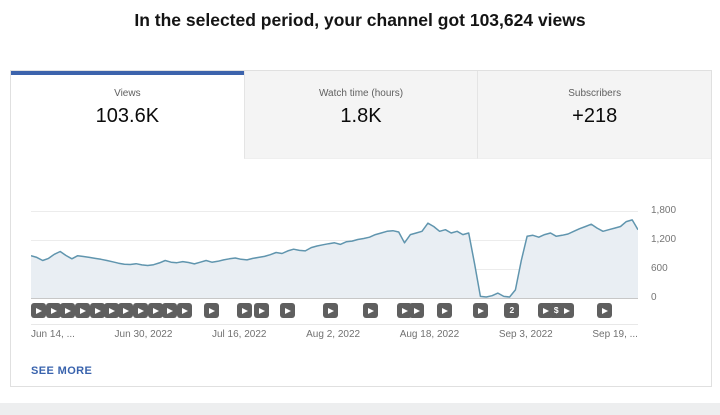  What do you see at coordinates (429, 334) in the screenshot?
I see `x-axis-label: Aug 18, 2022` at bounding box center [429, 334].